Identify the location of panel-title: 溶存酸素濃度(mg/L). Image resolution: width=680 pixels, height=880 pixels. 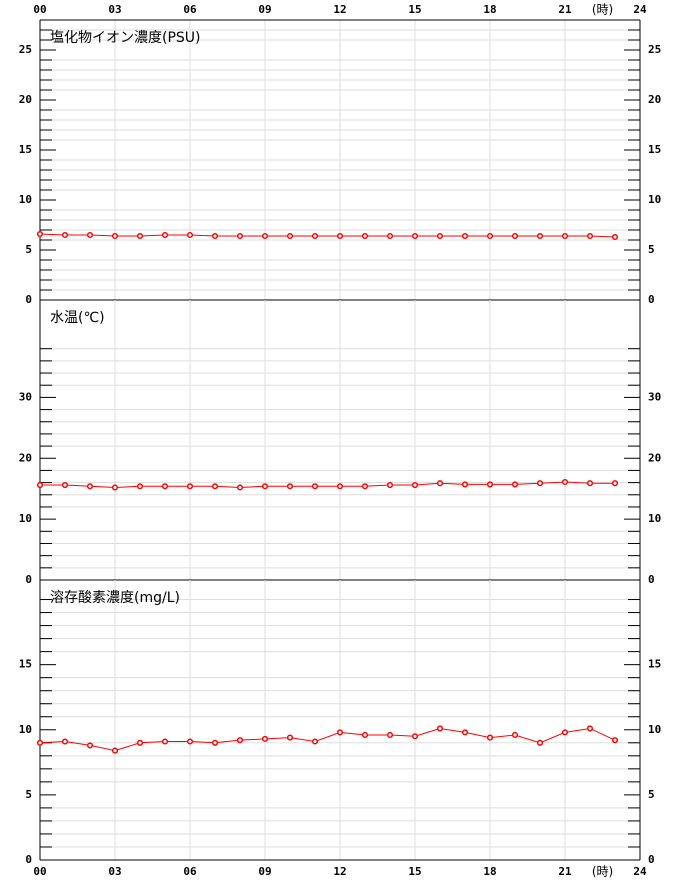
(115, 598).